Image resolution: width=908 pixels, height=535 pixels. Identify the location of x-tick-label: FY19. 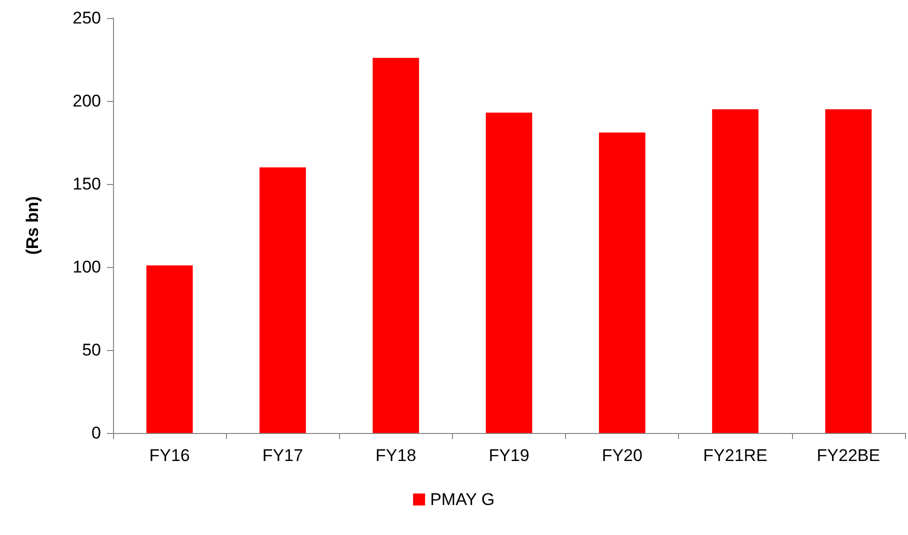
(509, 455).